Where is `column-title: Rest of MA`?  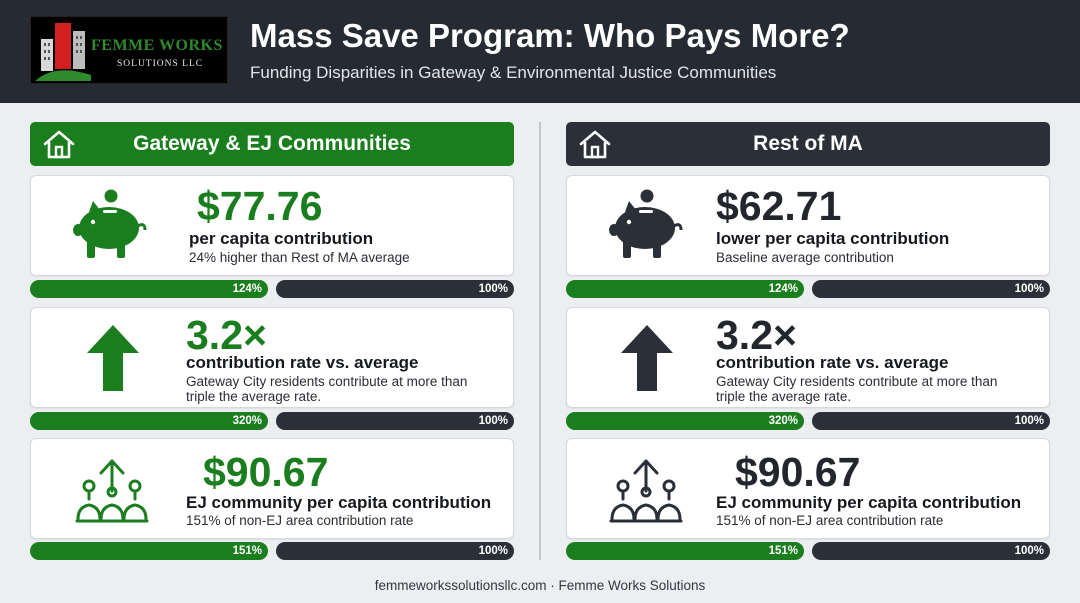
column-title: Rest of MA is located at coordinates (808, 143).